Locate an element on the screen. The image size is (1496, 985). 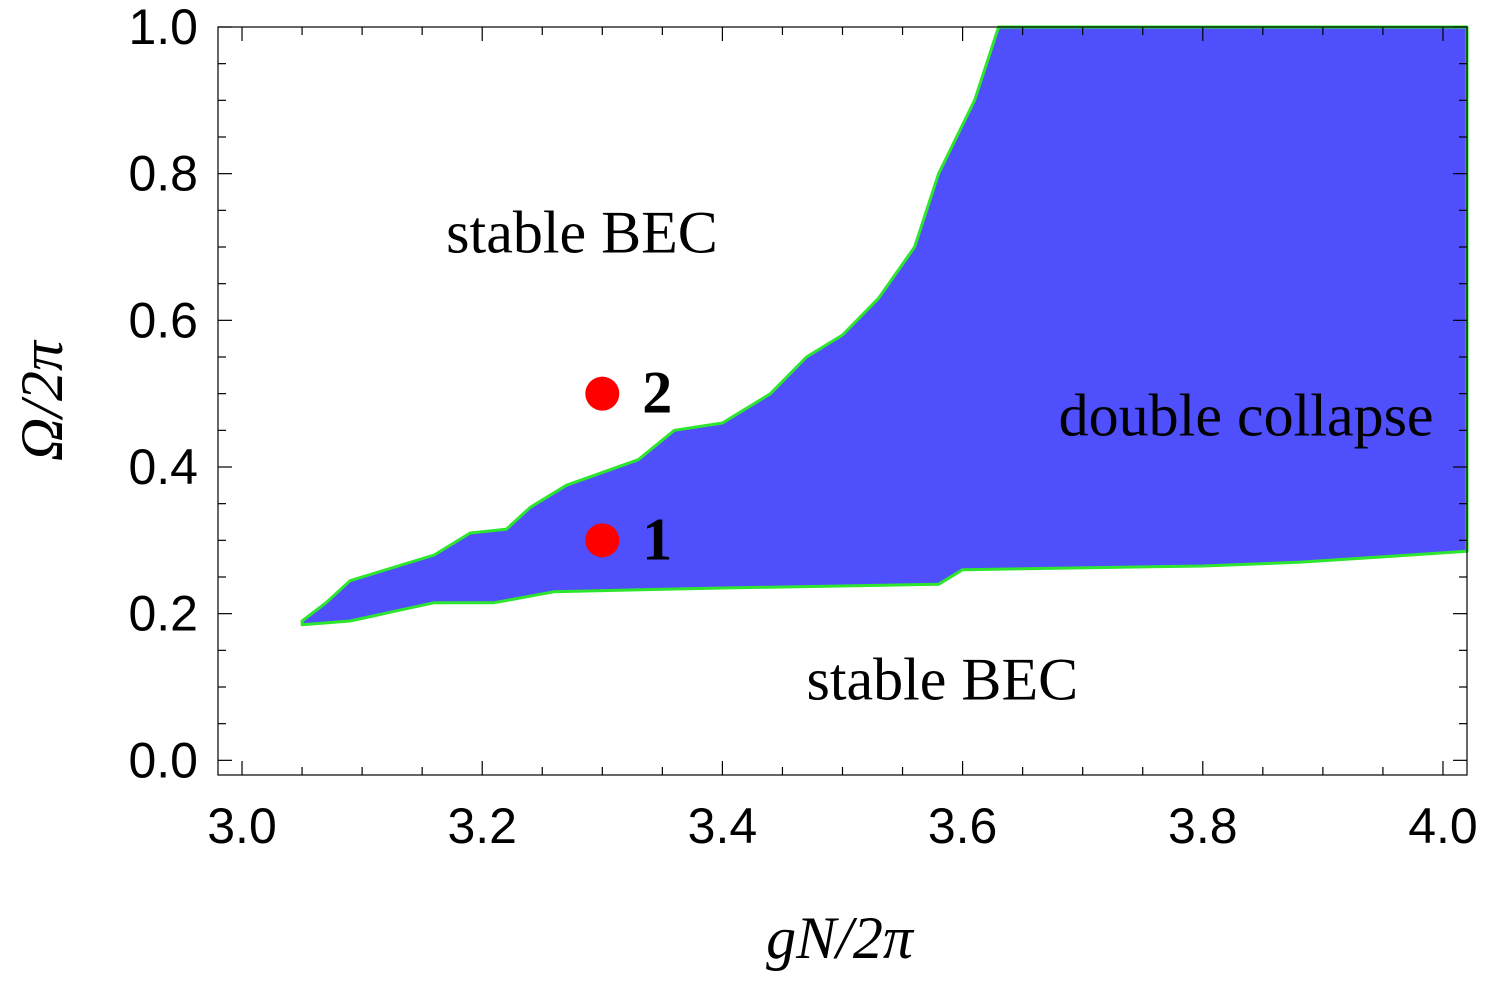
x-tick-label: 3.6 is located at coordinates (963, 826).